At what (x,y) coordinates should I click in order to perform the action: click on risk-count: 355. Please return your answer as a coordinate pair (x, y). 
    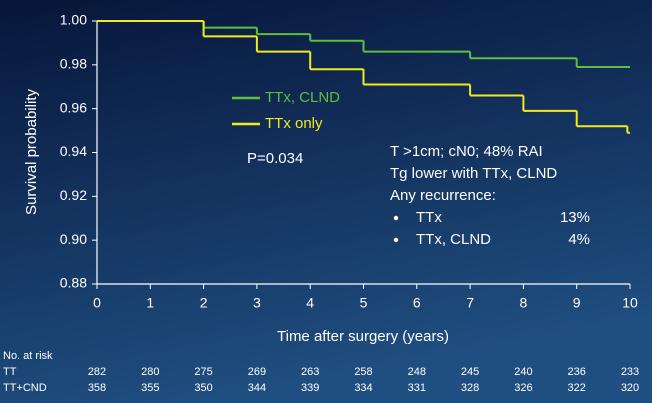
    Looking at the image, I should click on (150, 388).